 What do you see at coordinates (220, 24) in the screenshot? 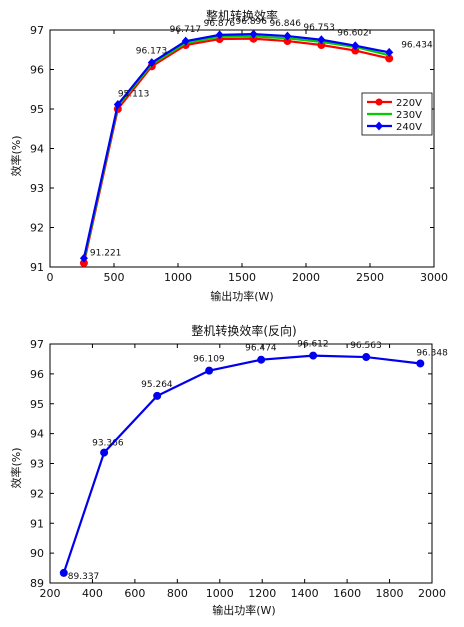
I see `data-label: 96.876` at bounding box center [220, 24].